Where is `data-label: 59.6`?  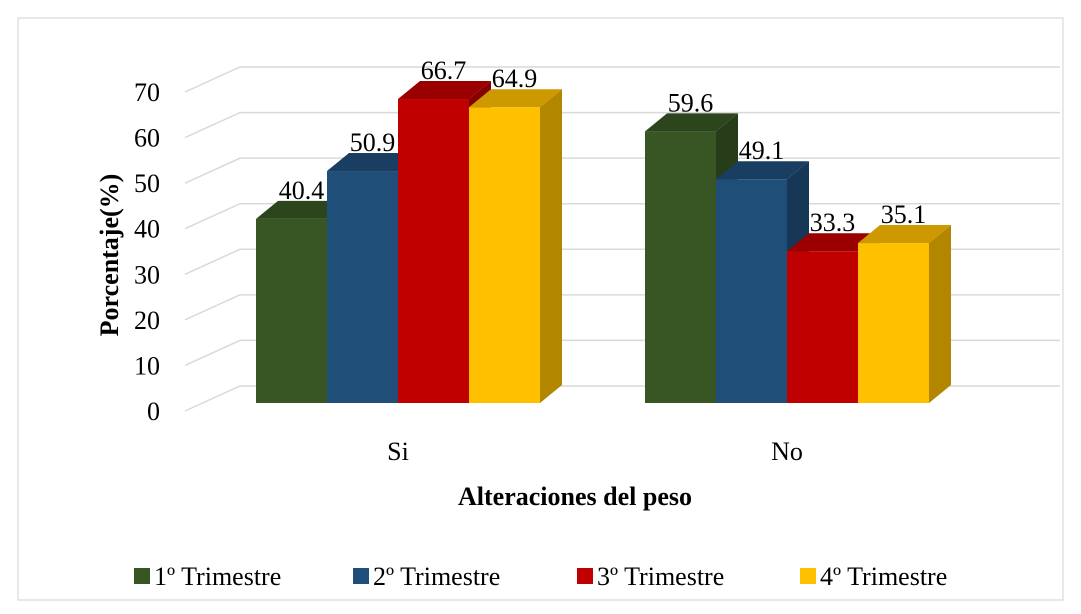
data-label: 59.6 is located at coordinates (691, 102).